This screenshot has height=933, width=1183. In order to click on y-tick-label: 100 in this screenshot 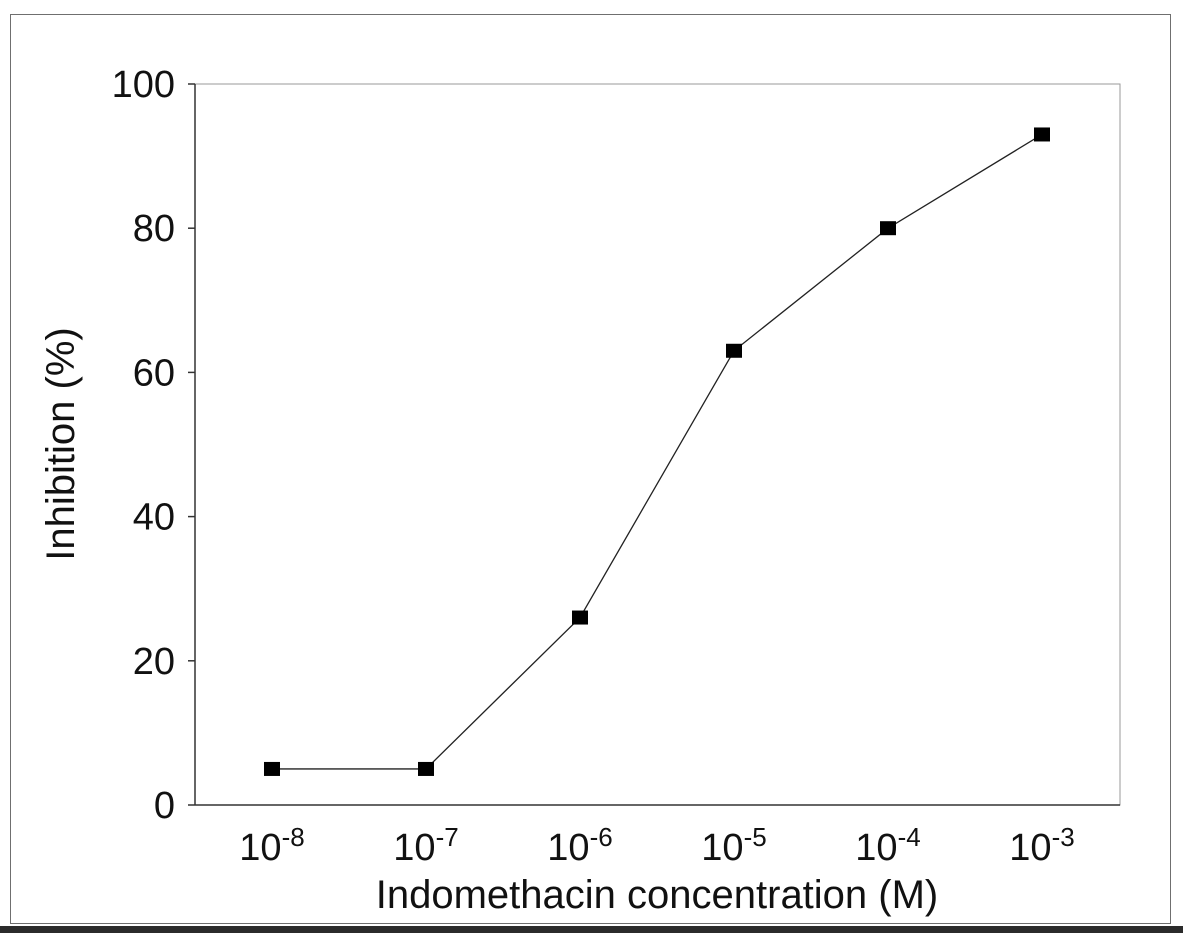, I will do `click(143, 85)`.